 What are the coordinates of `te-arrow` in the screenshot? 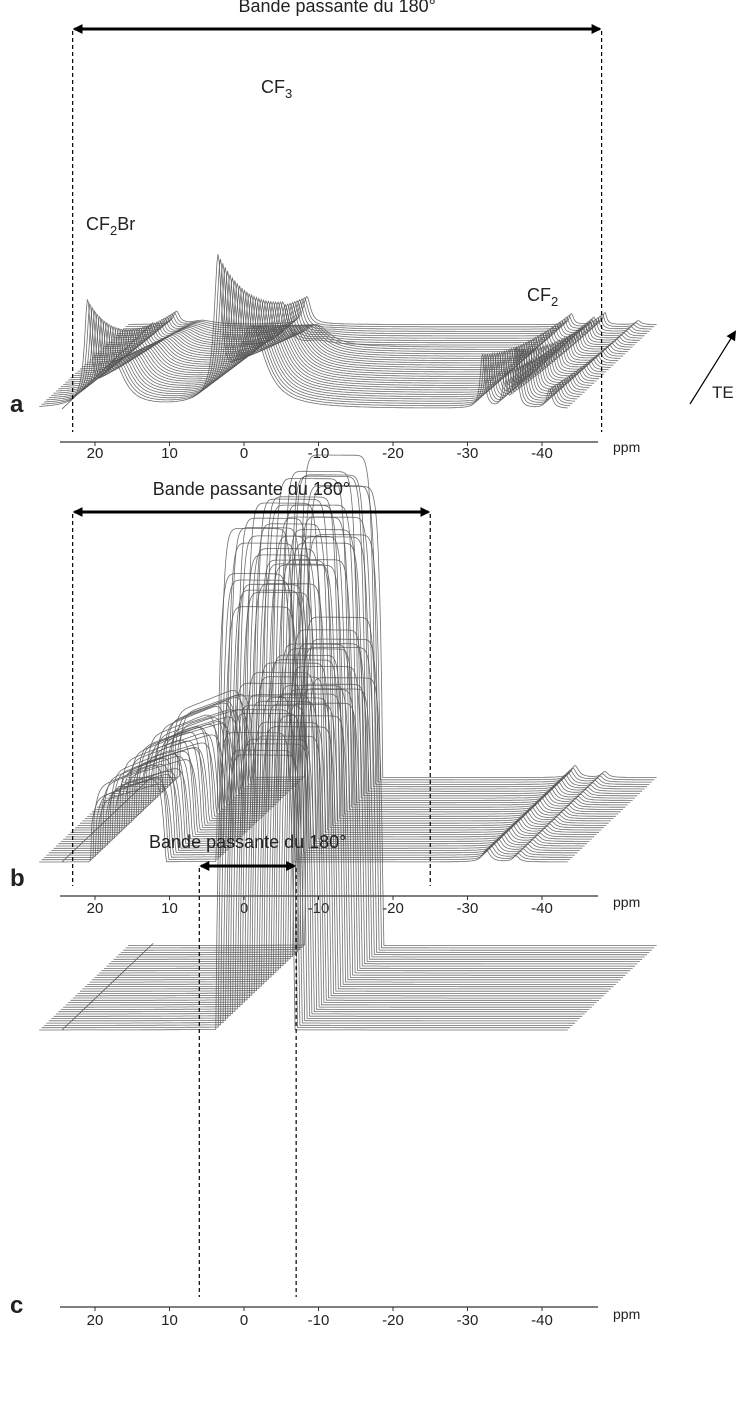 It's located at (713, 367).